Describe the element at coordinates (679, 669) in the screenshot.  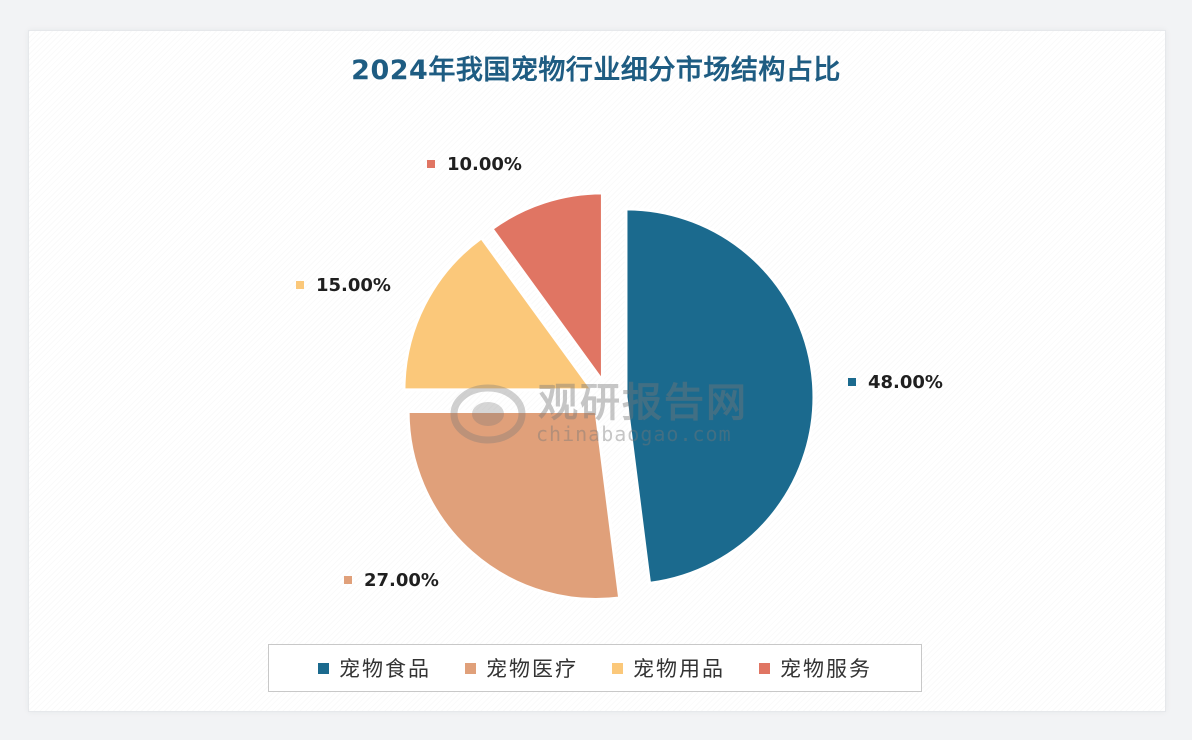
I see `legend-label-supplies: 宠物用品` at that location.